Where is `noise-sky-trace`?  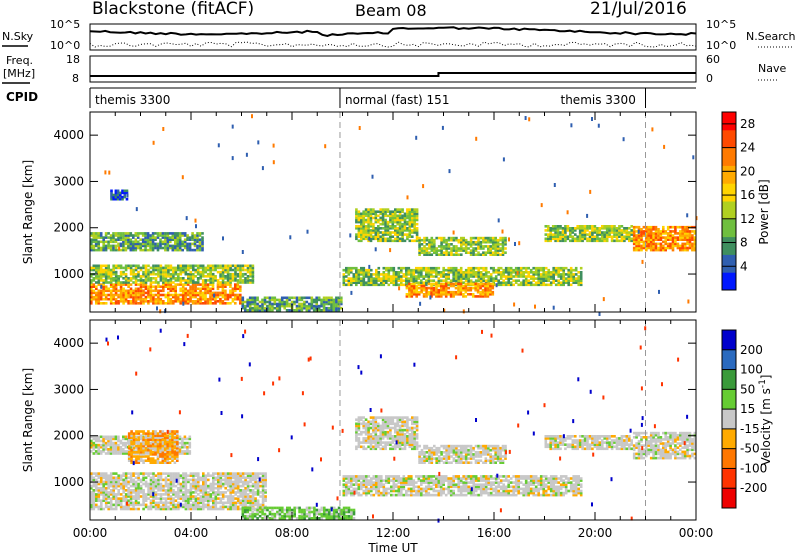
noise-sky-trace is located at coordinates (393, 31).